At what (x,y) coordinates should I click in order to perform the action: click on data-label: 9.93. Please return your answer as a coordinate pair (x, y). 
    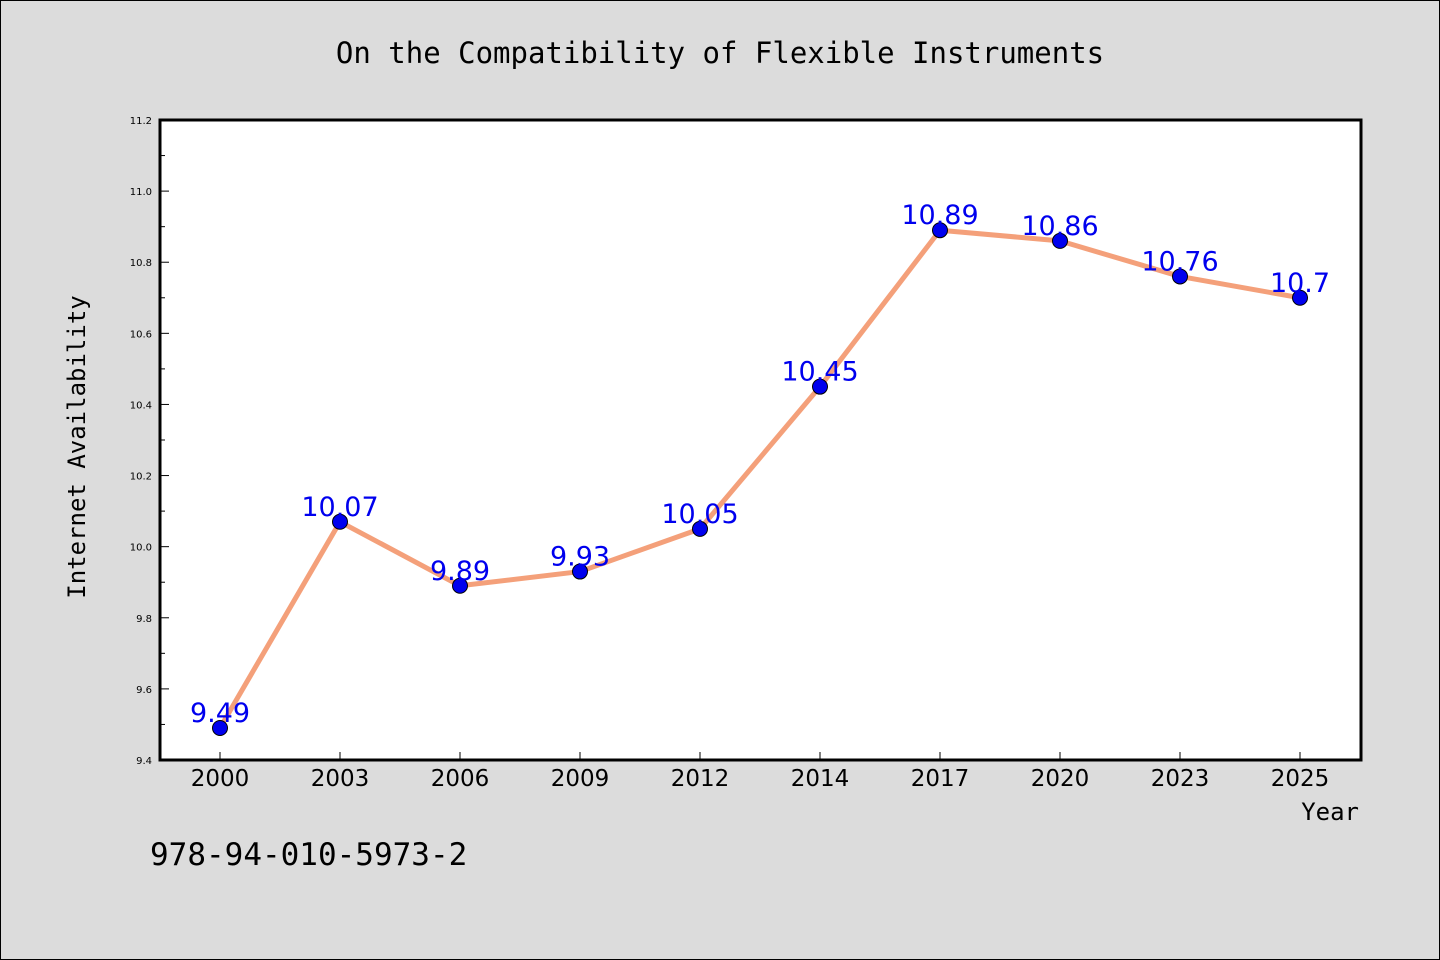
    Looking at the image, I should click on (580, 557).